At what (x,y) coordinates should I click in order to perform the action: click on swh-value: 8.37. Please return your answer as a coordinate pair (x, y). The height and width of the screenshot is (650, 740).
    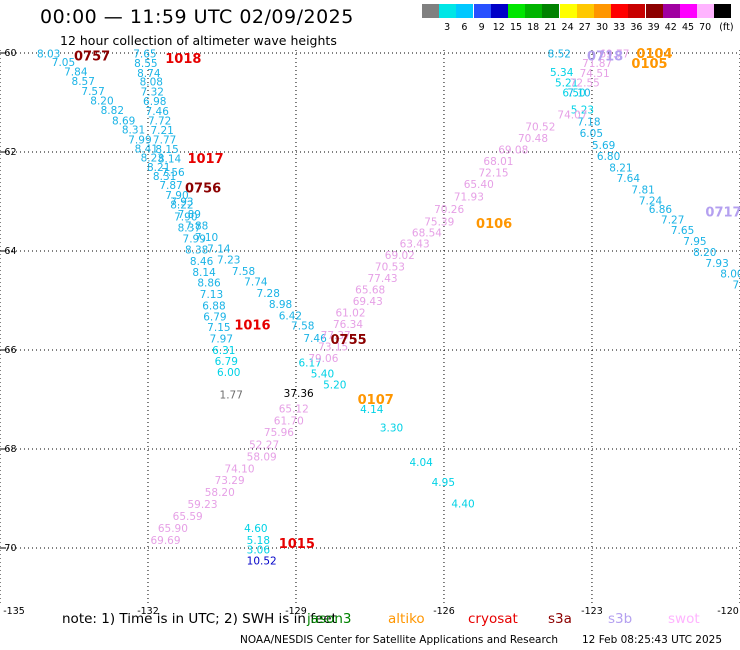
    Looking at the image, I should click on (189, 229).